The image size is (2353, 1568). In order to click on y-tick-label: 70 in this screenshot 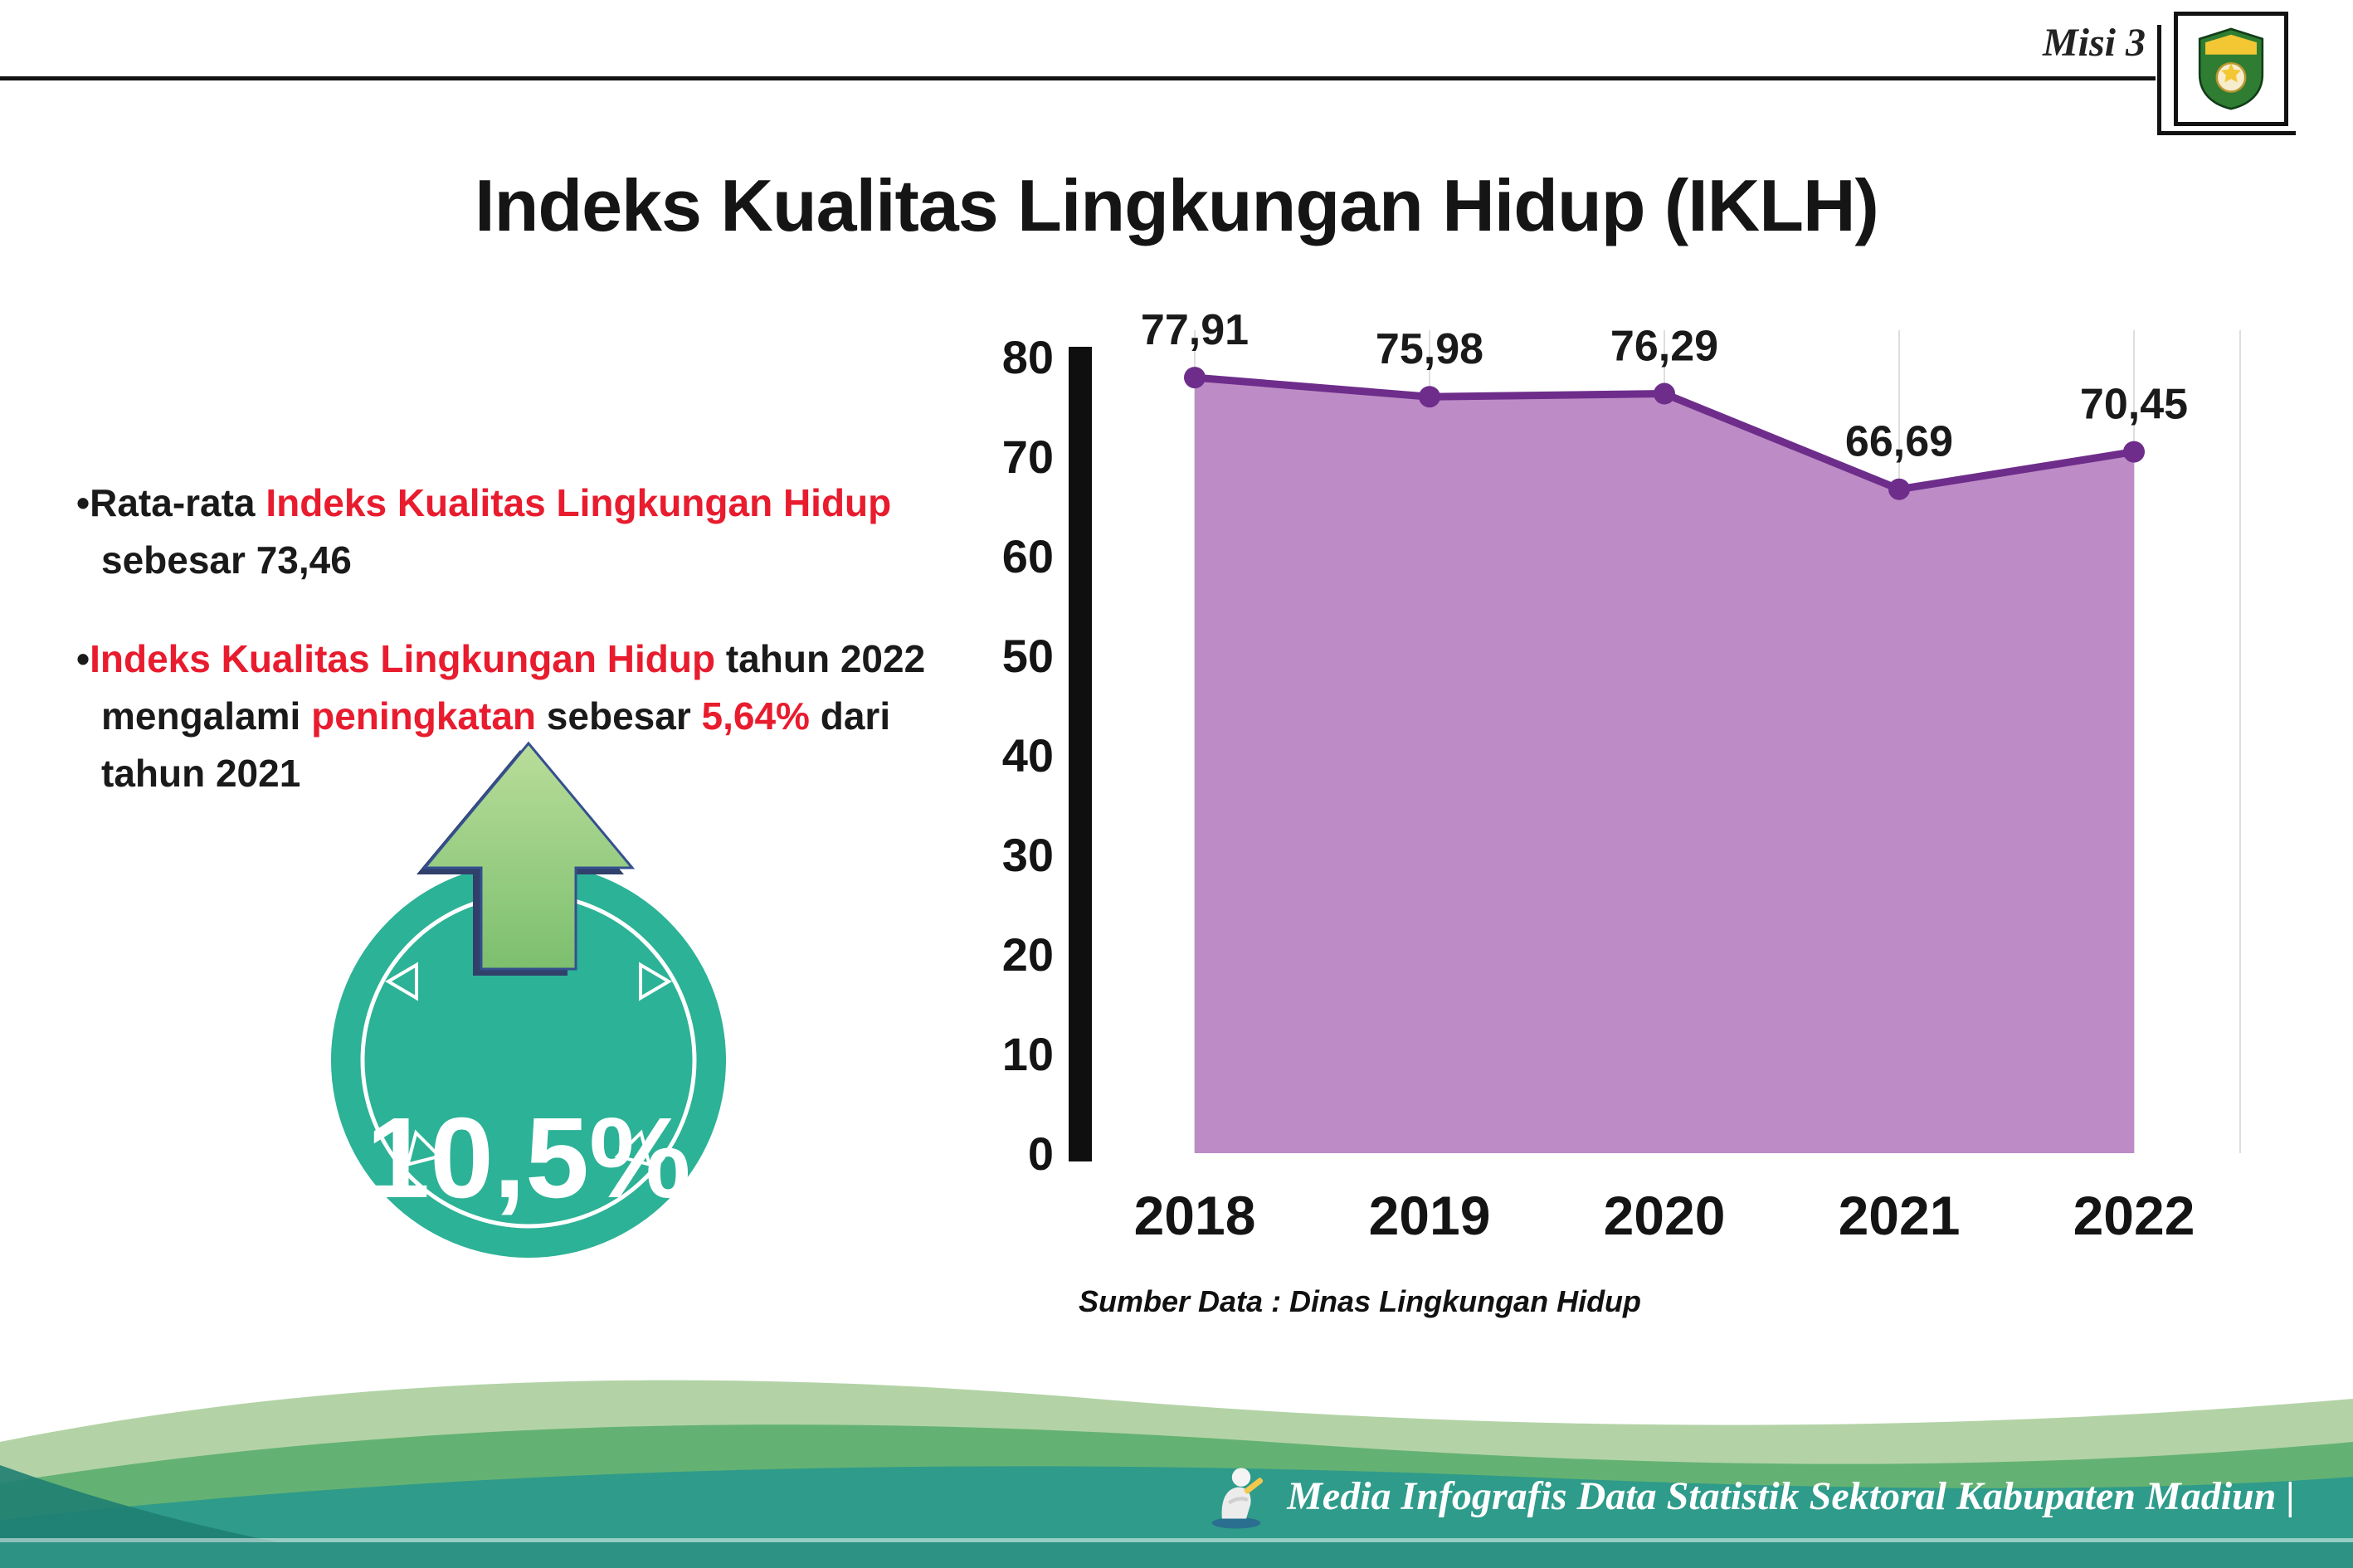, I will do `click(1028, 457)`.